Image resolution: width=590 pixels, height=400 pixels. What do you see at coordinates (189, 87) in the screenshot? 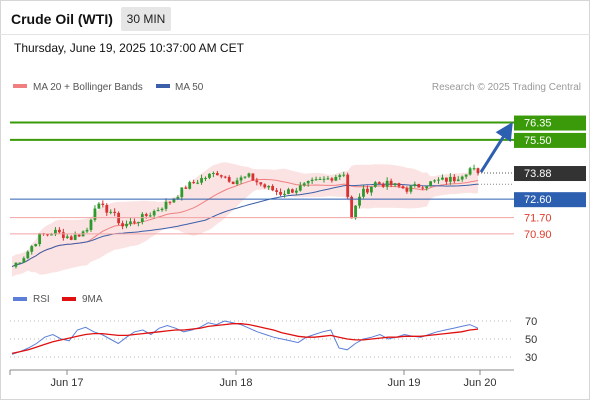
I see `legend-label-ma50: MA 50` at bounding box center [189, 87].